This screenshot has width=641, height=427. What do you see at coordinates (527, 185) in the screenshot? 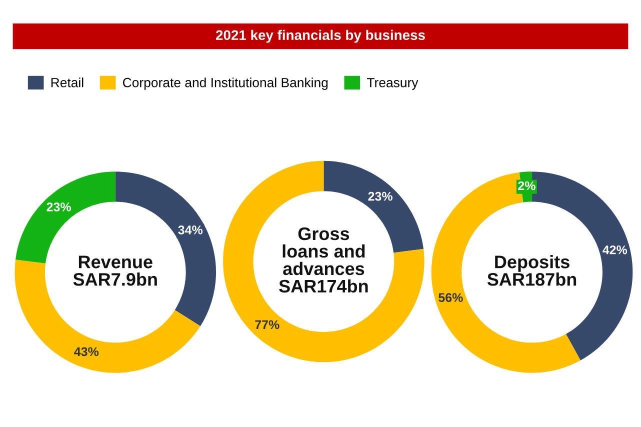
I see `data-label: 2%` at bounding box center [527, 185].